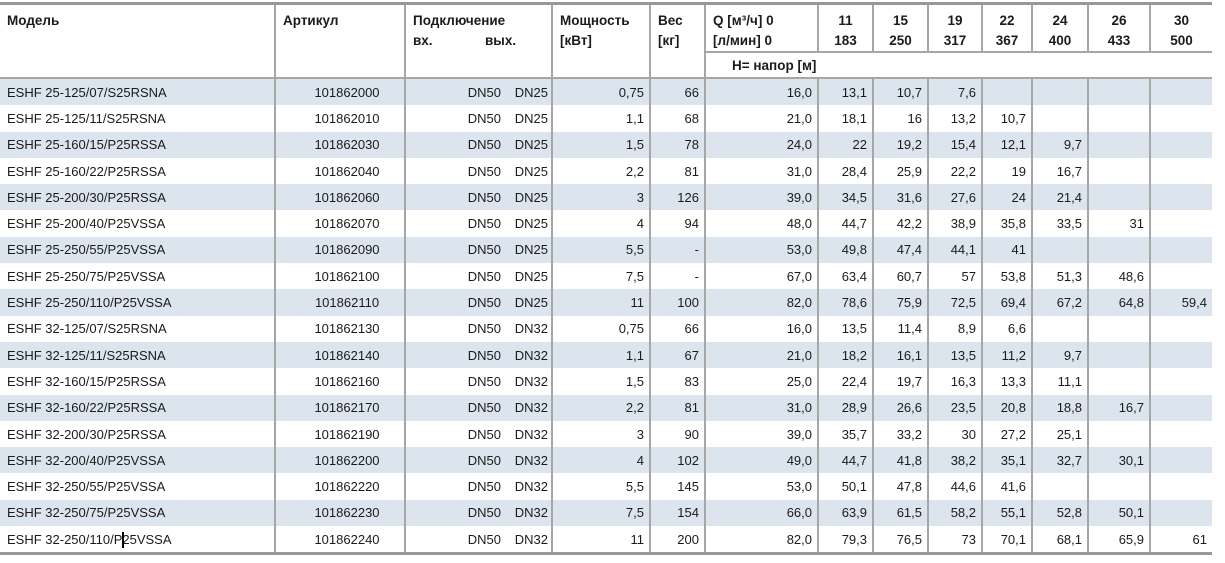  What do you see at coordinates (1060, 381) in the screenshot?
I see `head-cell: 11,1` at bounding box center [1060, 381].